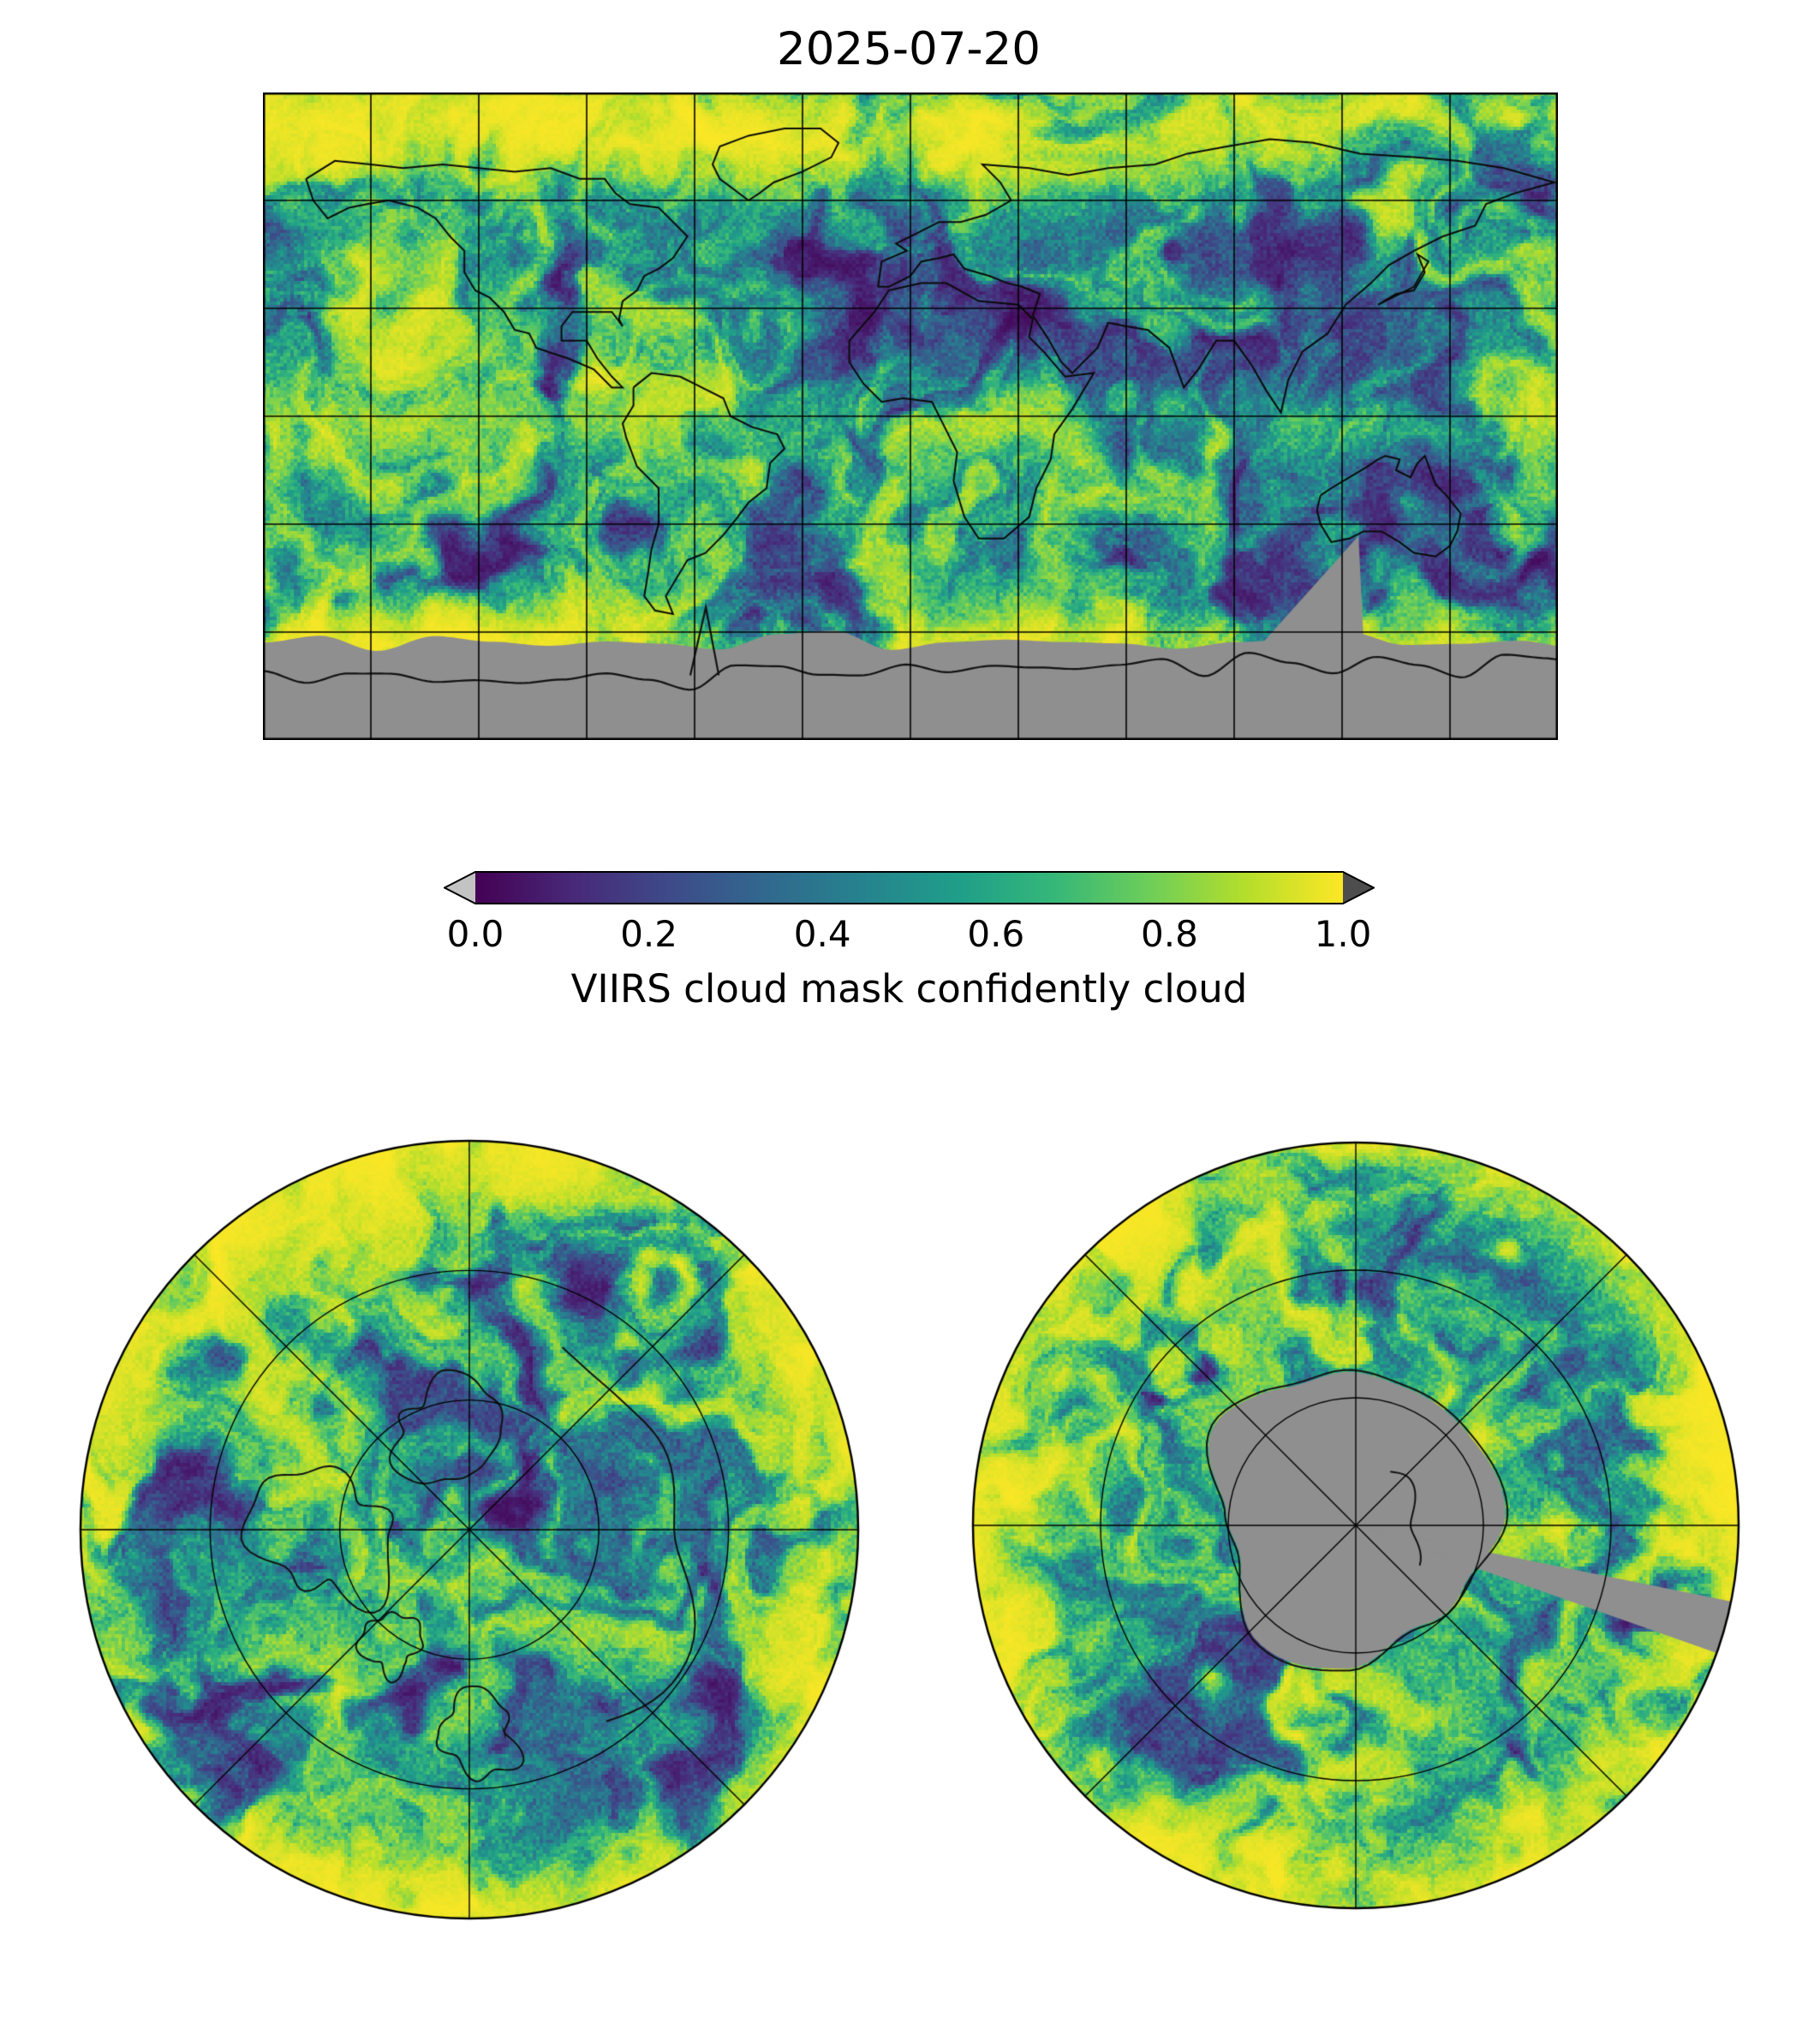 Image resolution: width=1820 pixels, height=2023 pixels. What do you see at coordinates (908, 49) in the screenshot?
I see `figure-title: 2025-07-20` at bounding box center [908, 49].